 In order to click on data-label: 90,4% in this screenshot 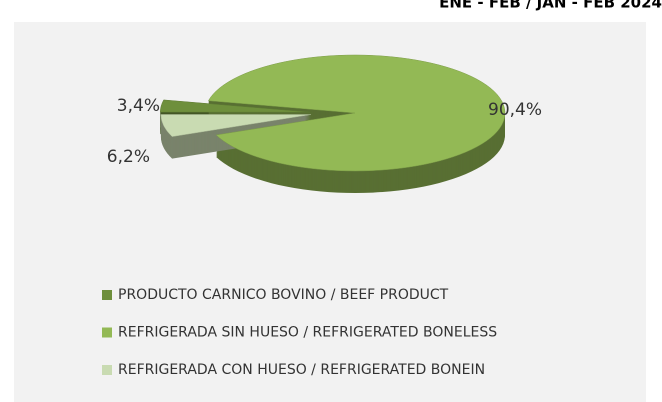, I will do `click(515, 110)`.